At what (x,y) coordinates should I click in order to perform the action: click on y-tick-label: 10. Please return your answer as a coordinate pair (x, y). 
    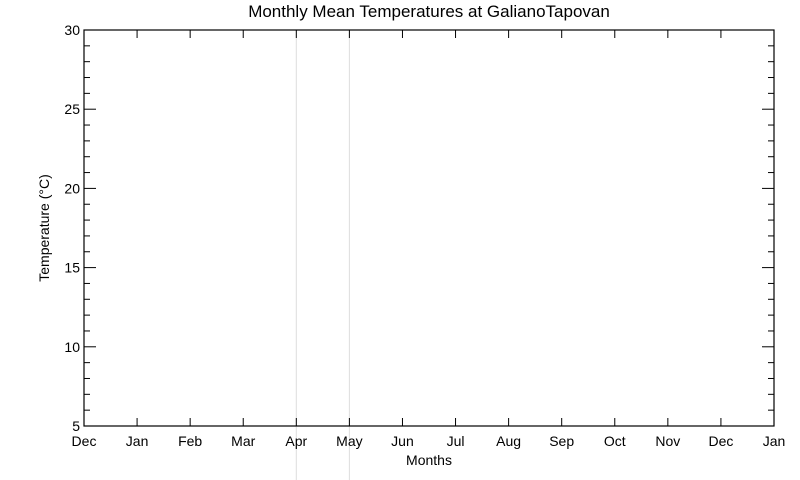
    Looking at the image, I should click on (72, 347).